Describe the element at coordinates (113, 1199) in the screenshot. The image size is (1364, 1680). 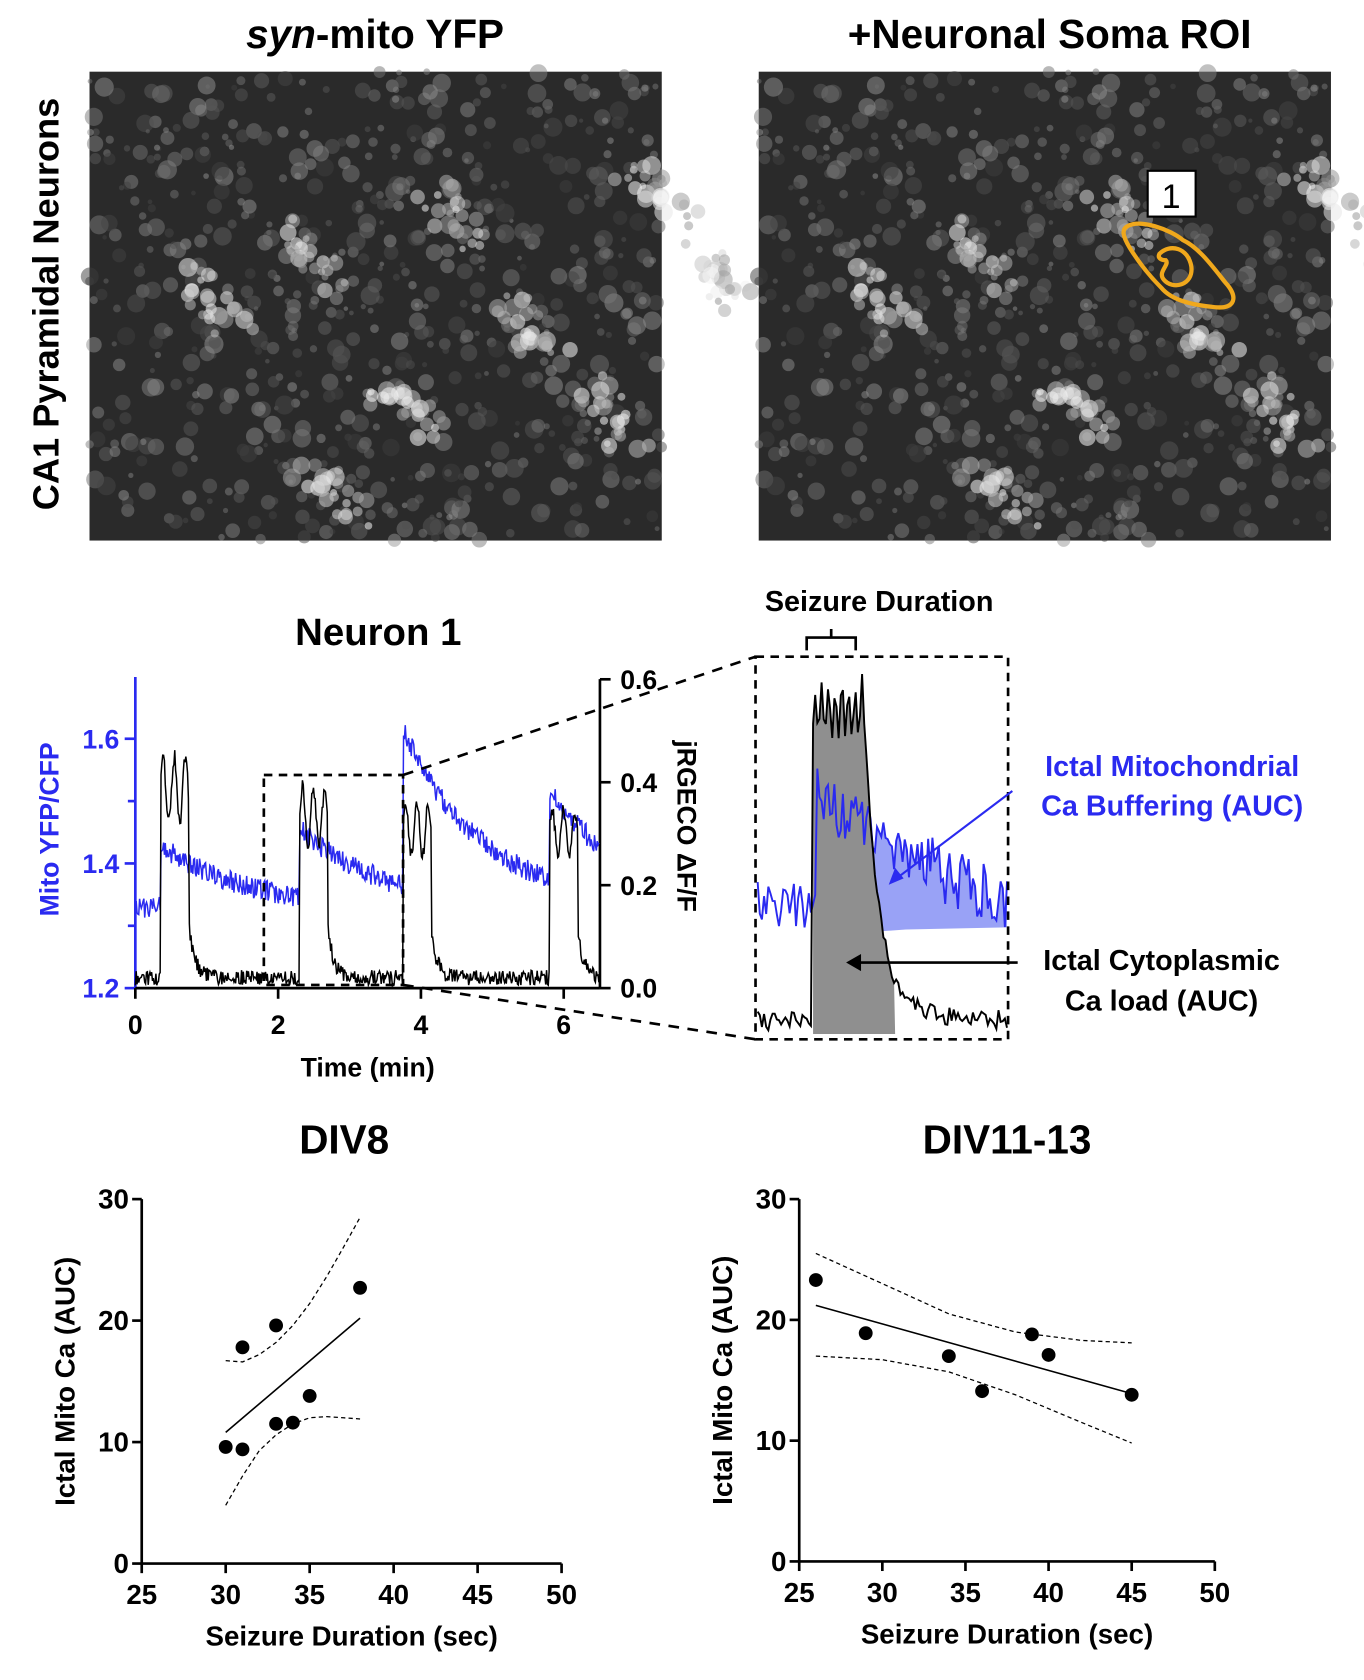
I see `y-tick-label: 30` at that location.